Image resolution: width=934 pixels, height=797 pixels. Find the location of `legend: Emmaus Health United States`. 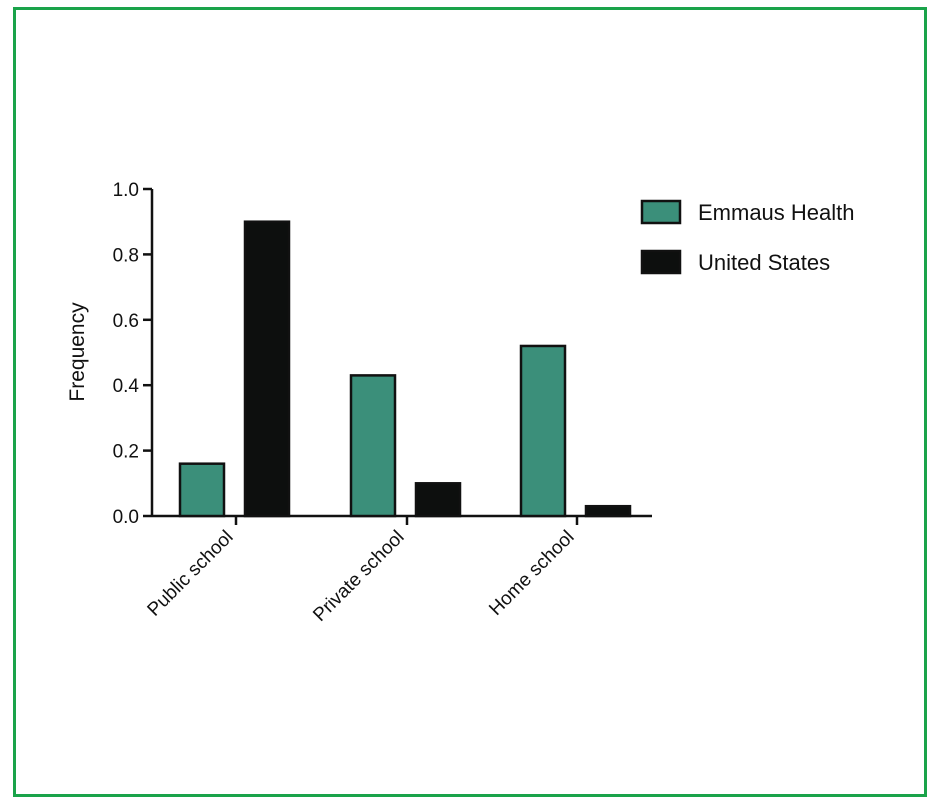

legend: Emmaus Health United States is located at coordinates (747, 237).